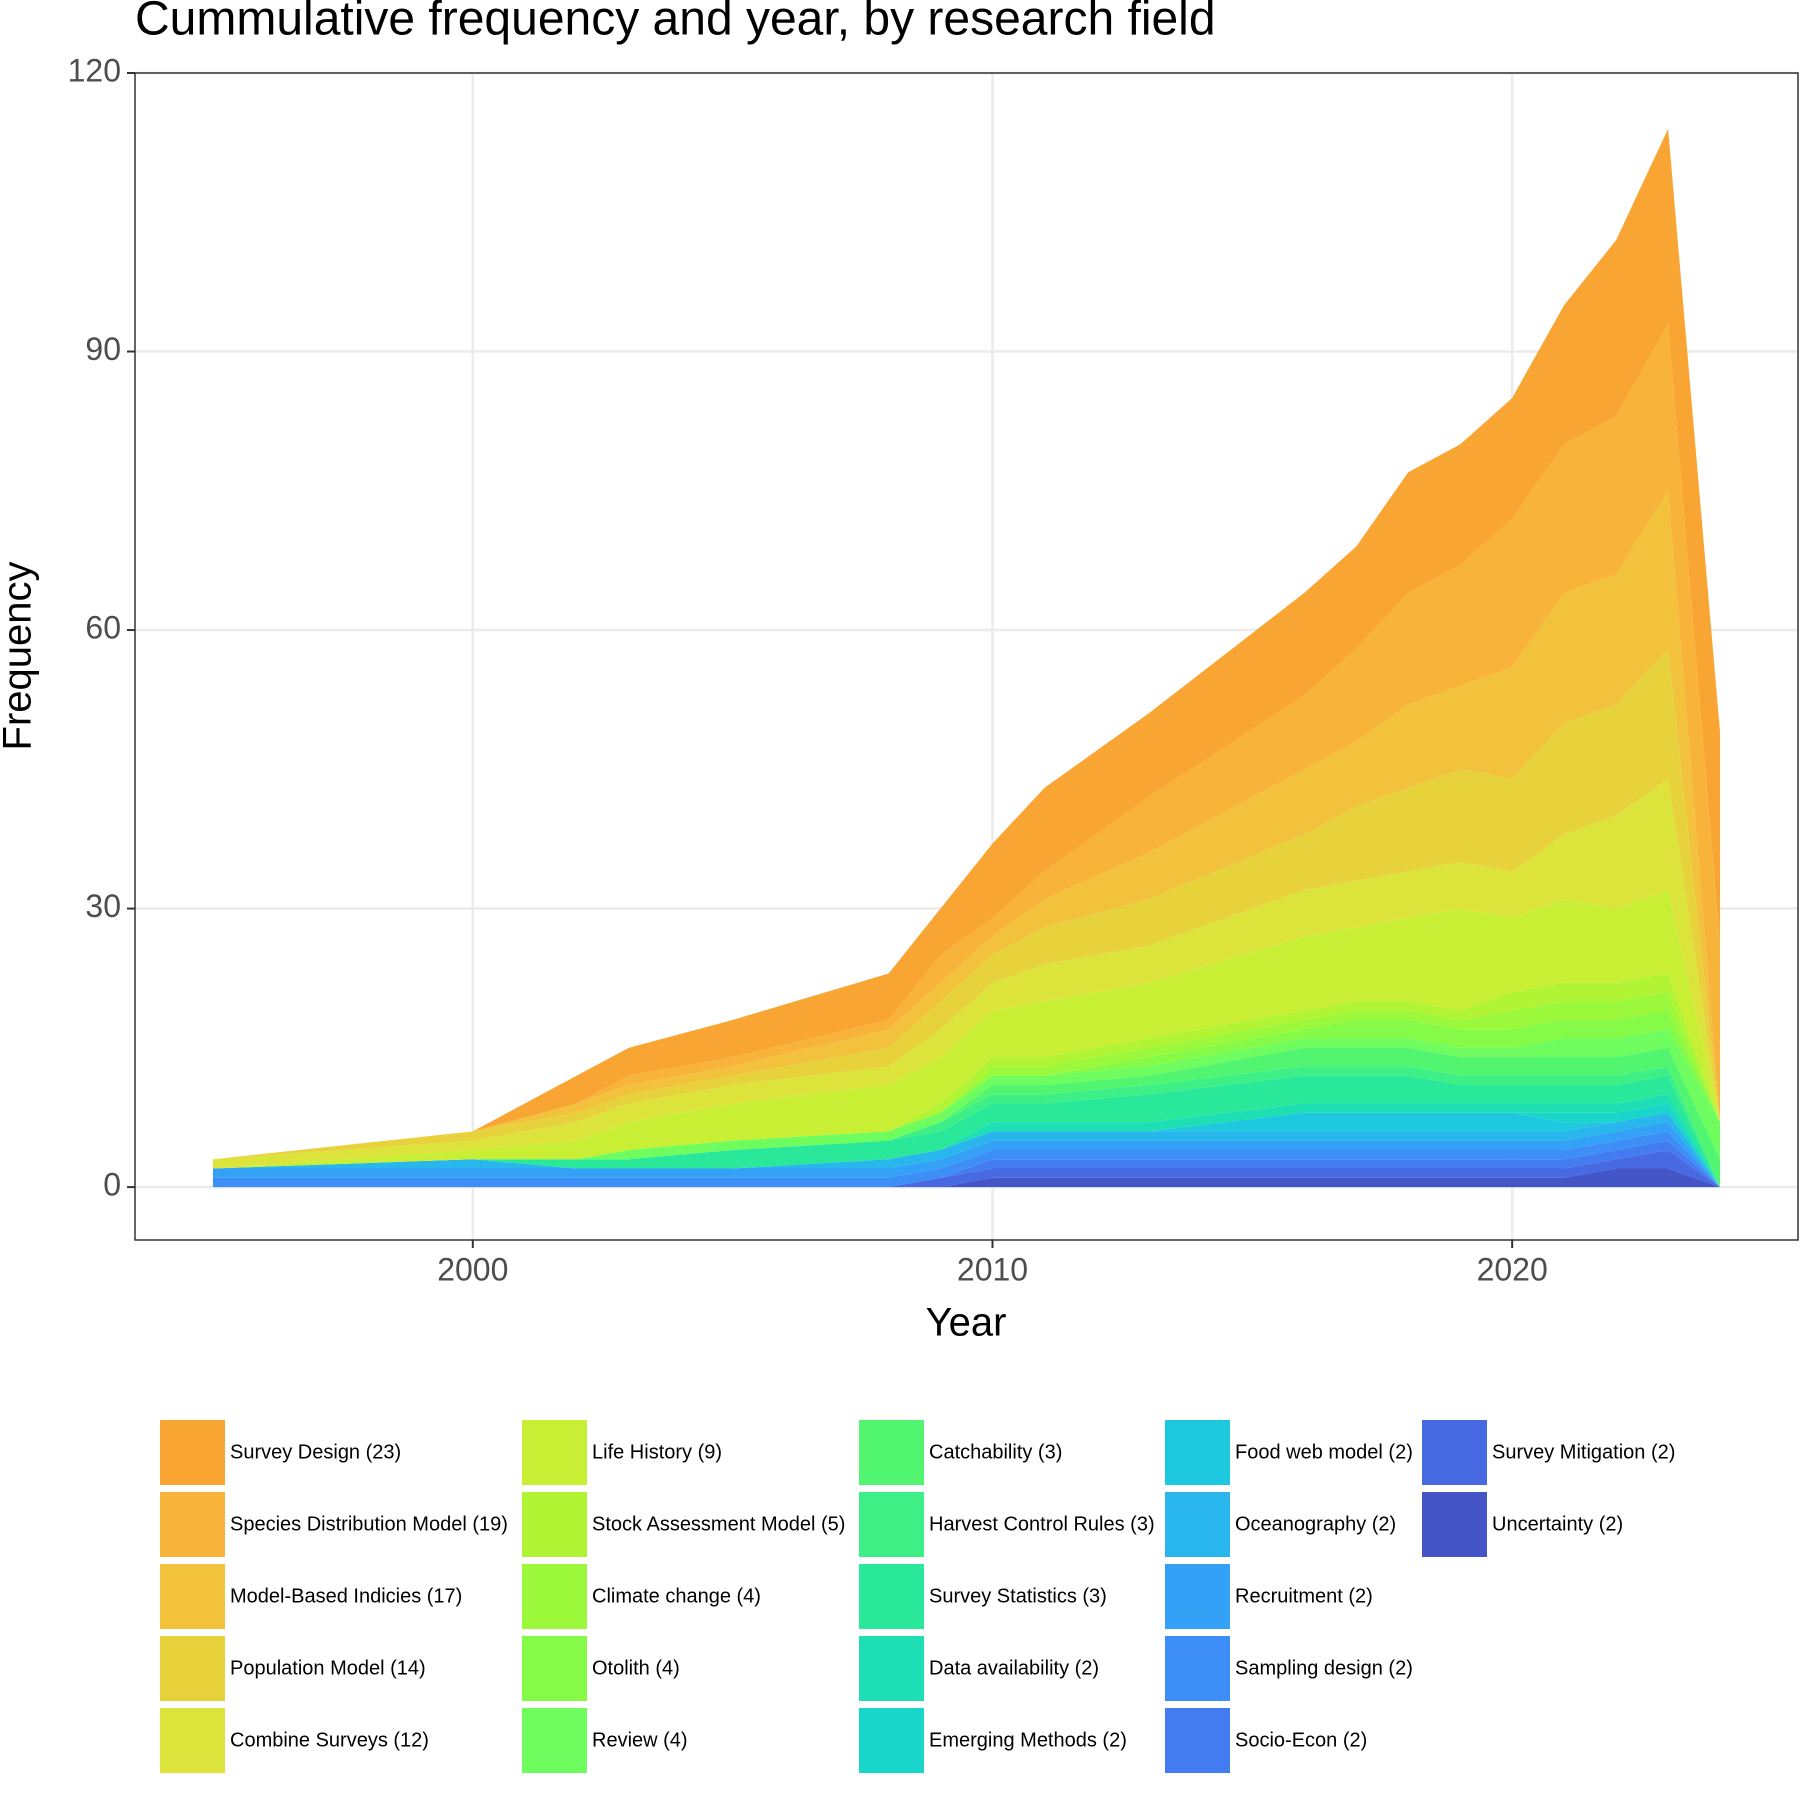  Describe the element at coordinates (1301, 1740) in the screenshot. I see `legend-label: Socio-Econ (2)` at that location.